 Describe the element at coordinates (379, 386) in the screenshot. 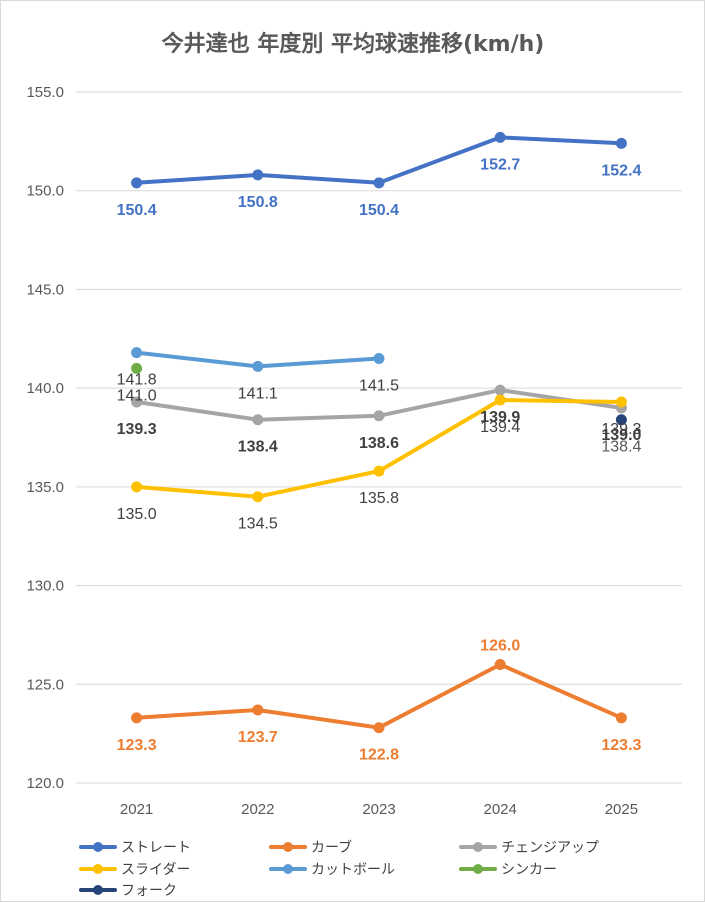

I see `data-label: 141.5` at that location.